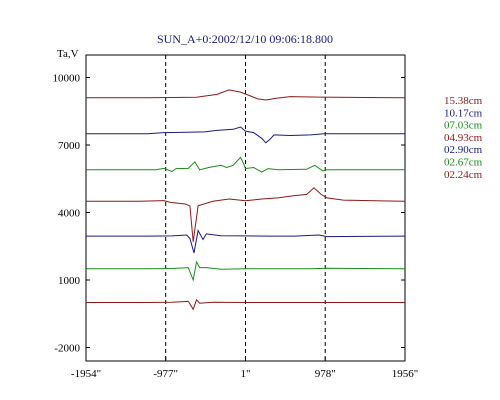 This screenshot has height=400, width=500. Describe the element at coordinates (245, 164) in the screenshot. I see `series-line-07.03cm` at that location.